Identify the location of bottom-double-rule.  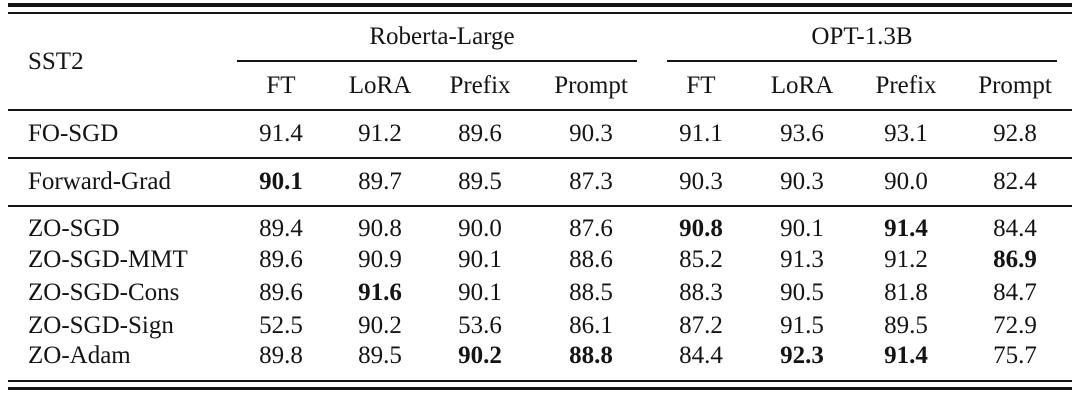
(540, 385).